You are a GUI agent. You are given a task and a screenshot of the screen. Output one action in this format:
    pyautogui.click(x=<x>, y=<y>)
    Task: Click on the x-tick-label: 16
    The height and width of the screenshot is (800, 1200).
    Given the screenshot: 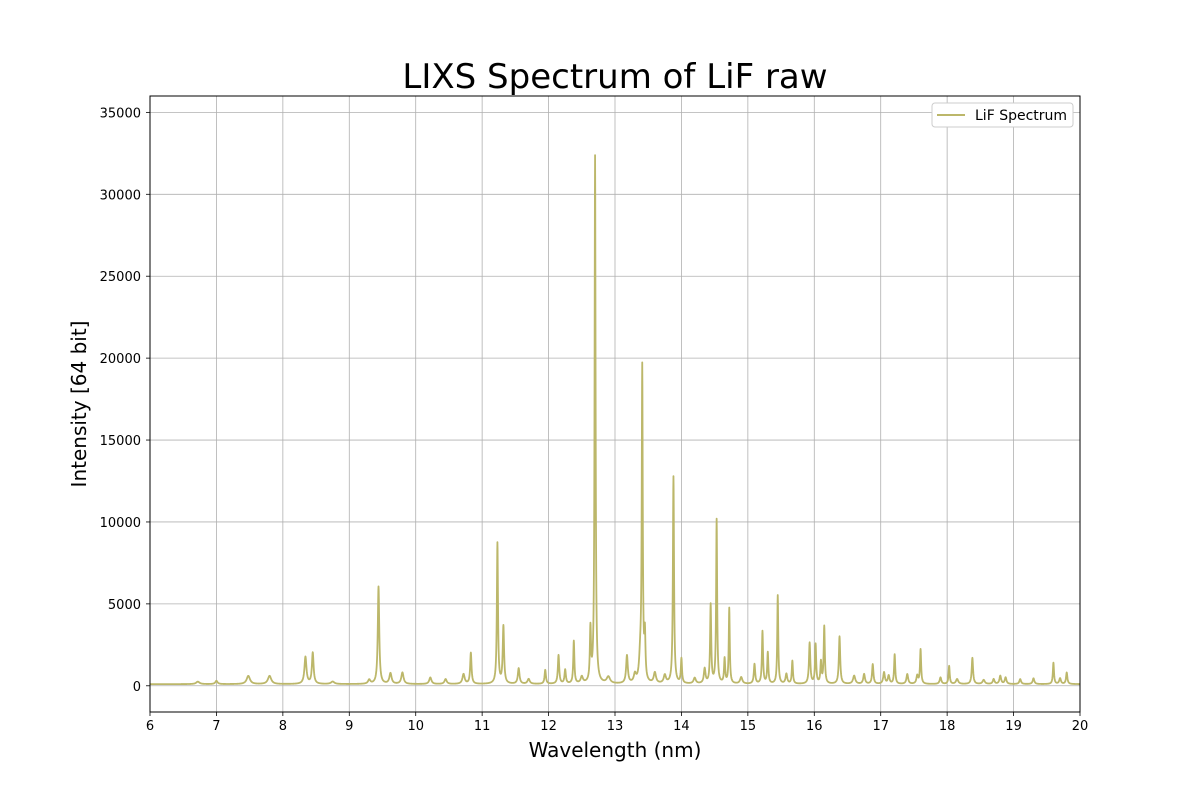 What is the action you would take?
    pyautogui.click(x=814, y=726)
    